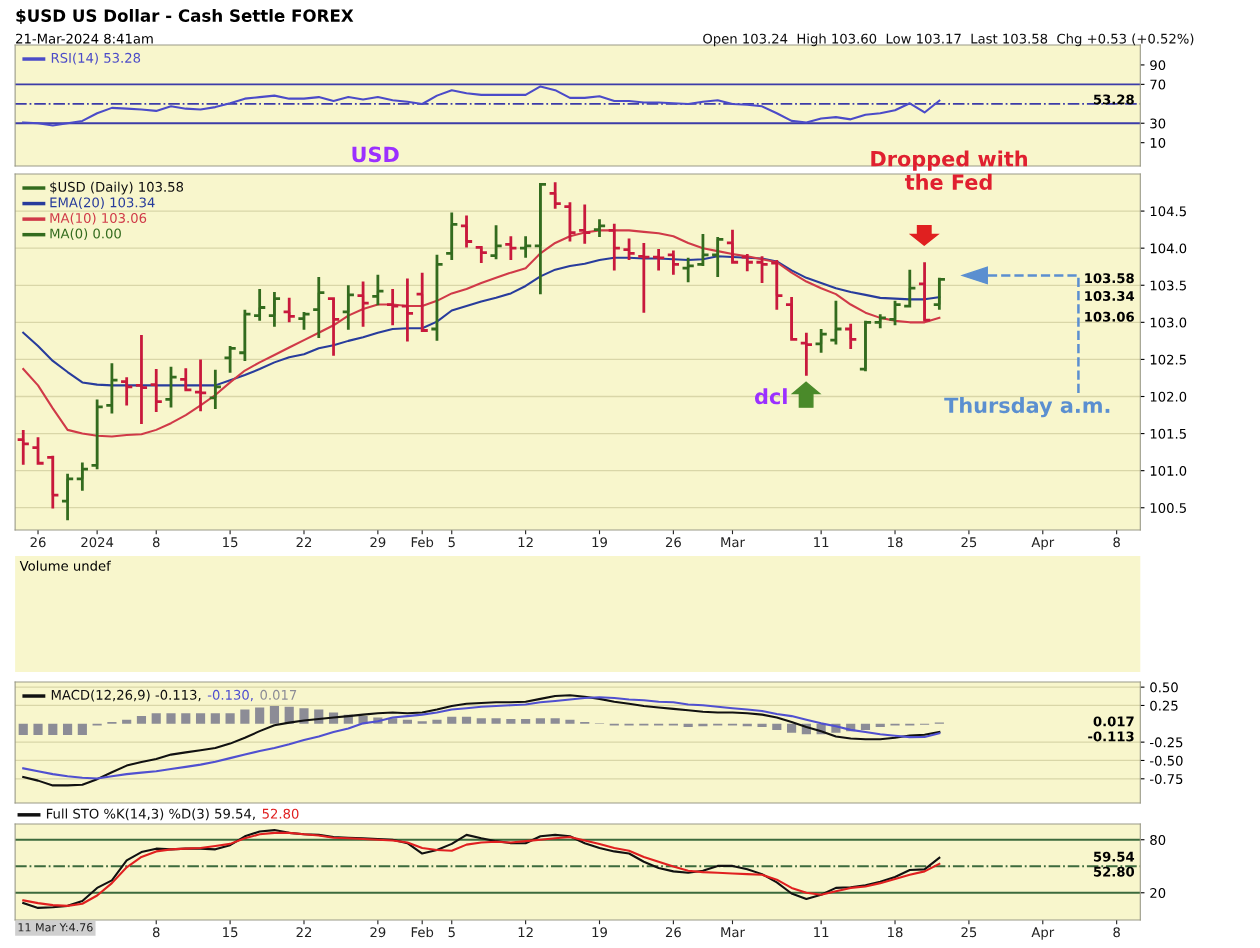  Describe the element at coordinates (230, 932) in the screenshot. I see `x-tick-label: 15` at that location.